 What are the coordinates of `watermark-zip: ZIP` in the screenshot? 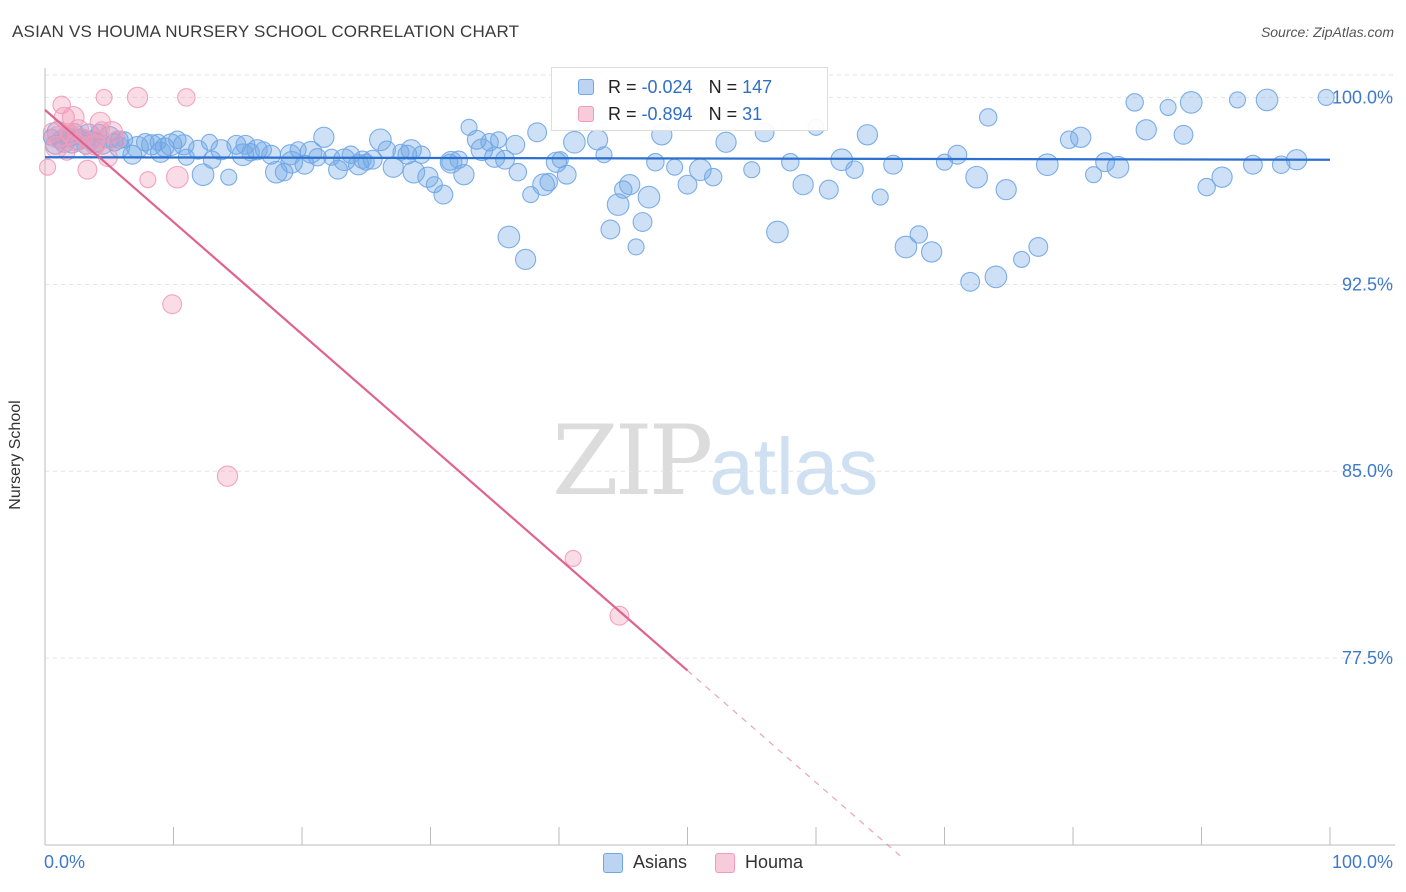 It's located at (632, 461).